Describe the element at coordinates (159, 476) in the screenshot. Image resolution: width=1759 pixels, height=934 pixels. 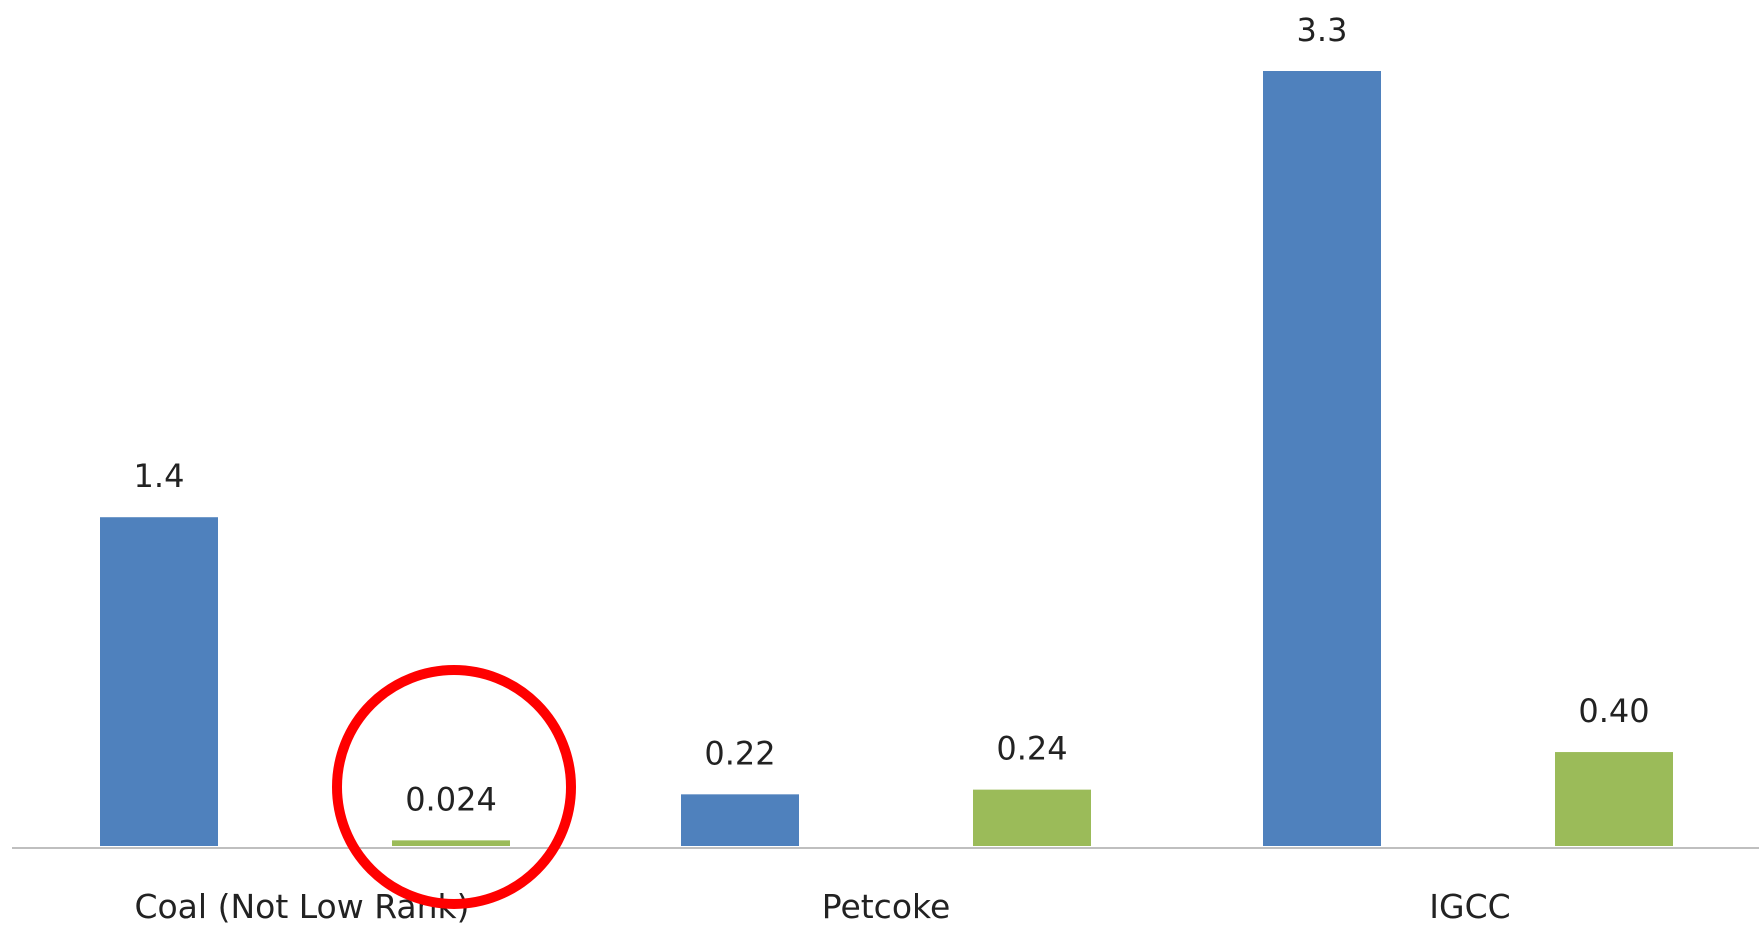
I see `data-label-series1-0: 1.4` at that location.